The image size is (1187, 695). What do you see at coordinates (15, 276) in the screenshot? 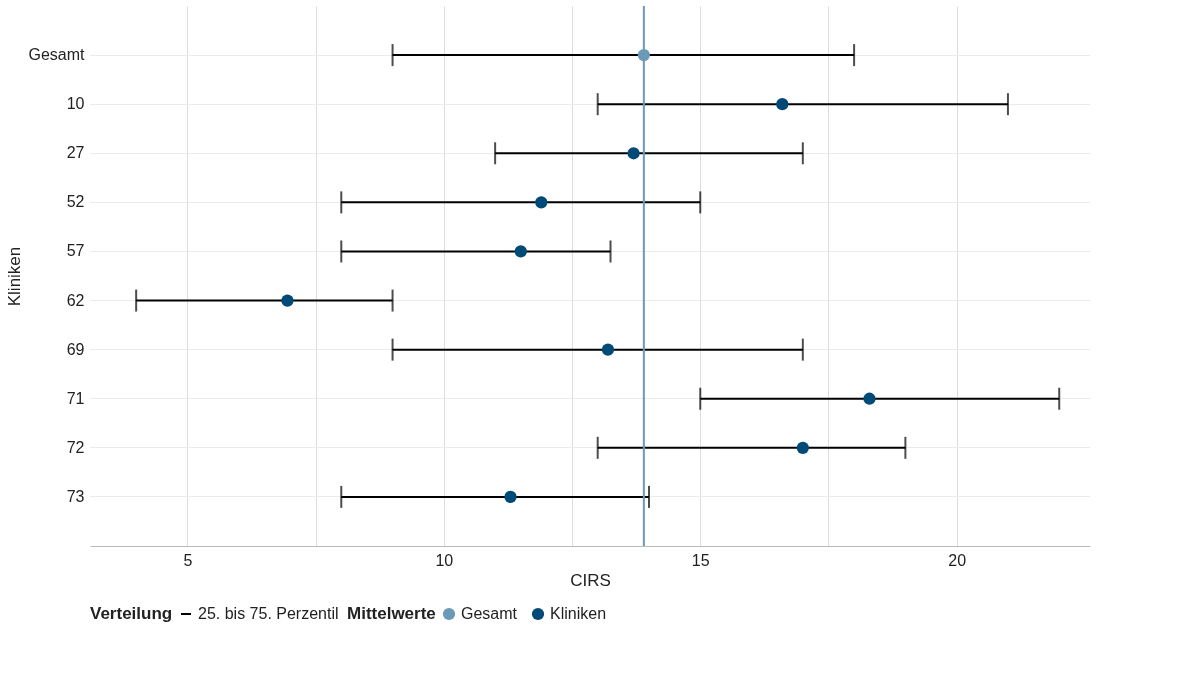
I see `y-axis-title: Kliniken` at bounding box center [15, 276].